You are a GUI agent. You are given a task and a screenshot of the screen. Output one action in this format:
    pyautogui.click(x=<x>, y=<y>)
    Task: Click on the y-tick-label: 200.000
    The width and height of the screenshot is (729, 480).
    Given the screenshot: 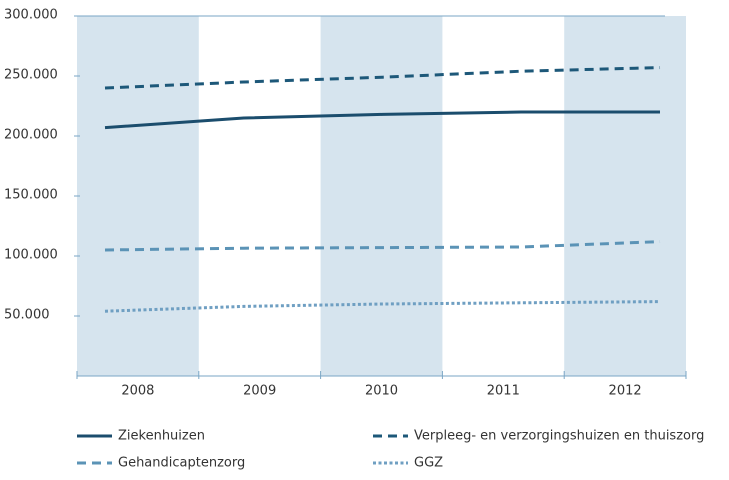 What is the action you would take?
    pyautogui.click(x=31, y=135)
    